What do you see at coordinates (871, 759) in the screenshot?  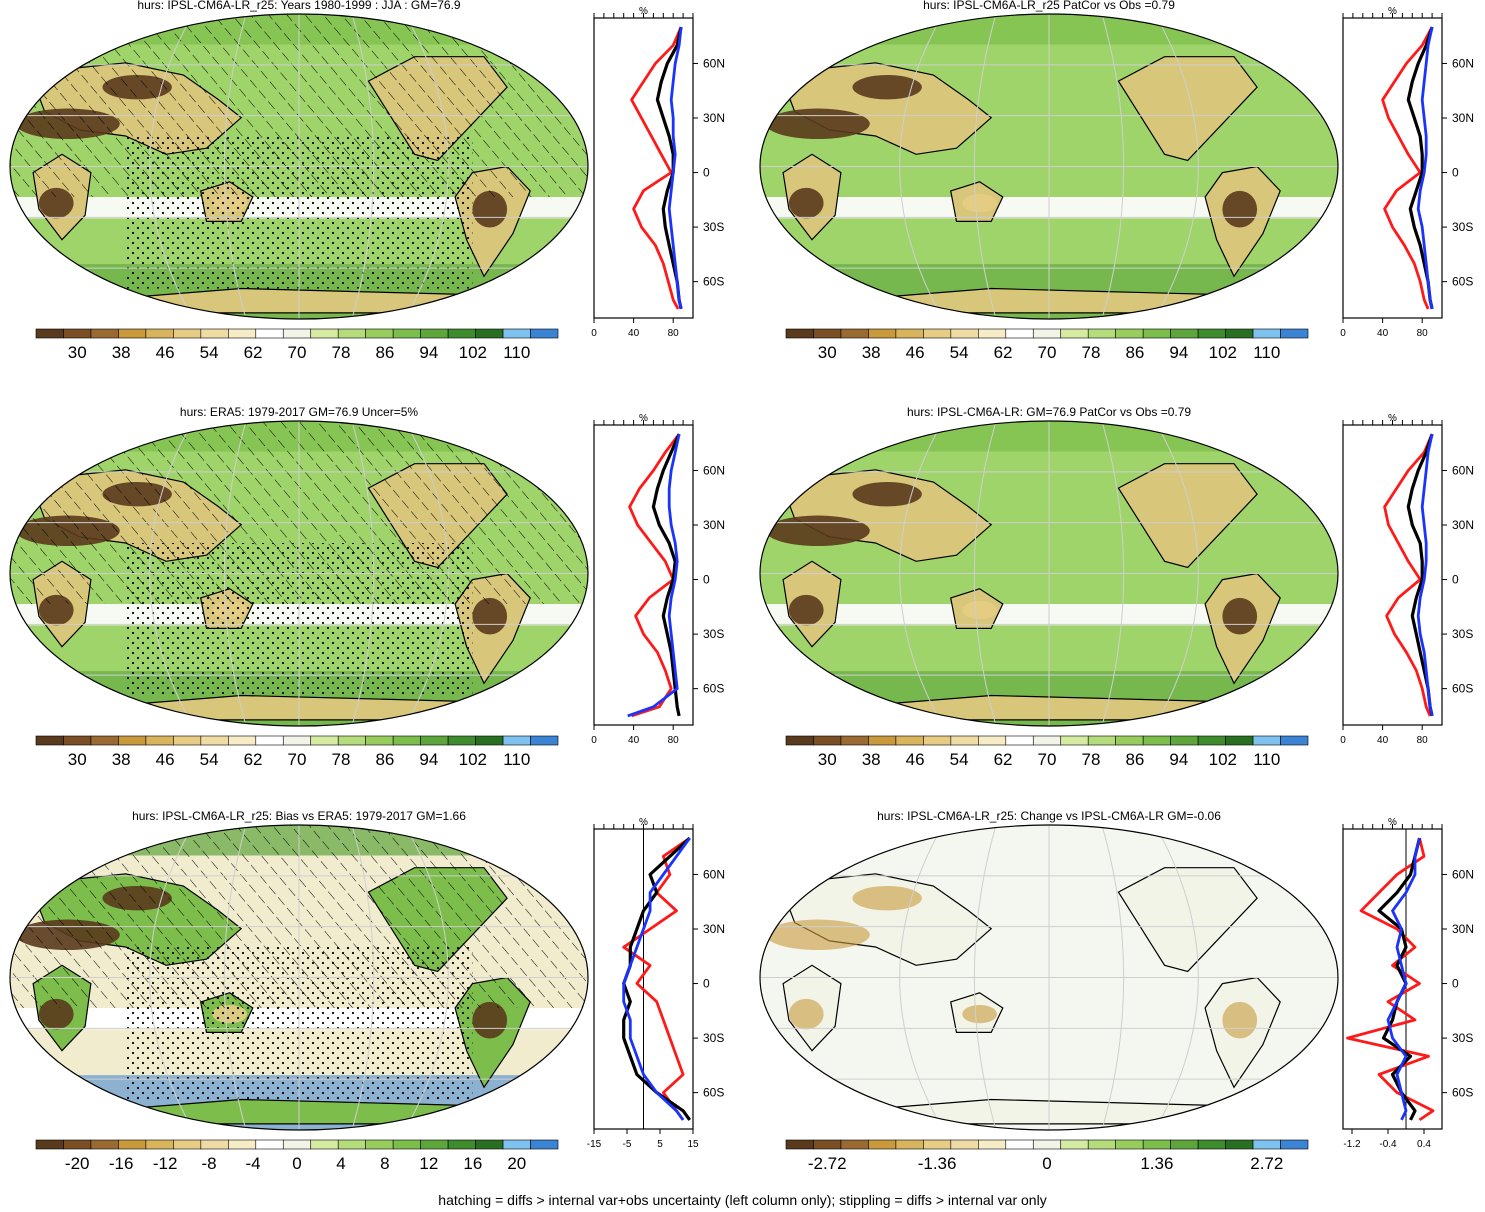 I see `colorbar-tick-label: 38` at bounding box center [871, 759].